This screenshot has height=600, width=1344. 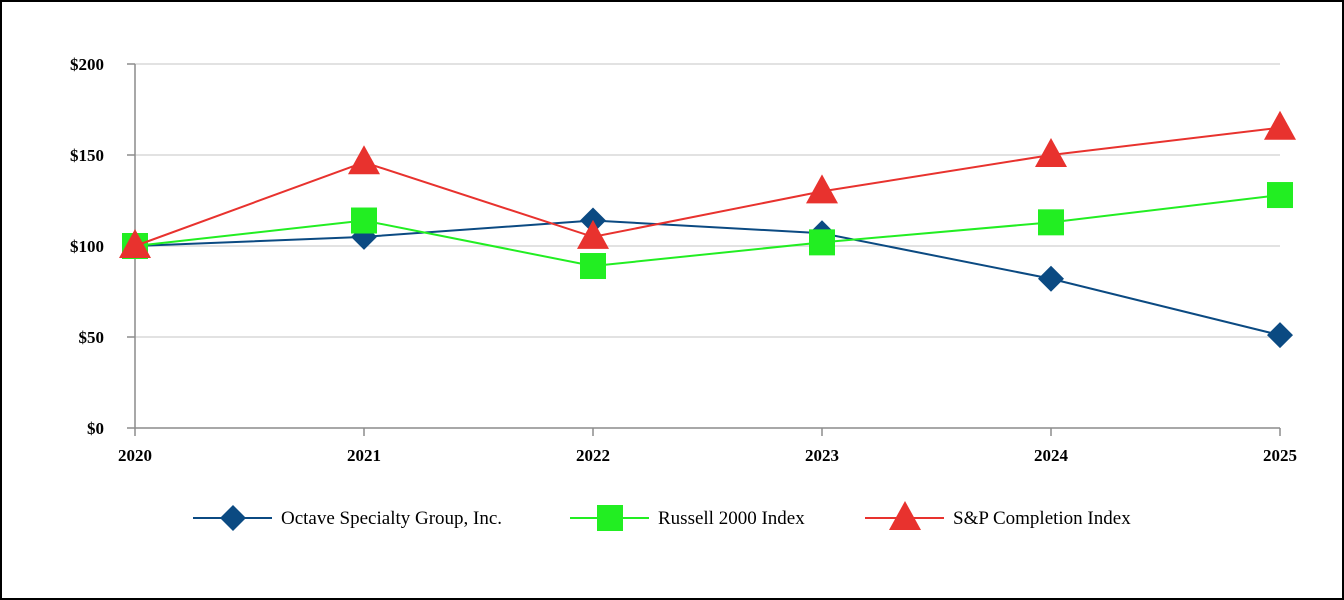 I want to click on y-tick-label: $150, so click(x=87, y=155).